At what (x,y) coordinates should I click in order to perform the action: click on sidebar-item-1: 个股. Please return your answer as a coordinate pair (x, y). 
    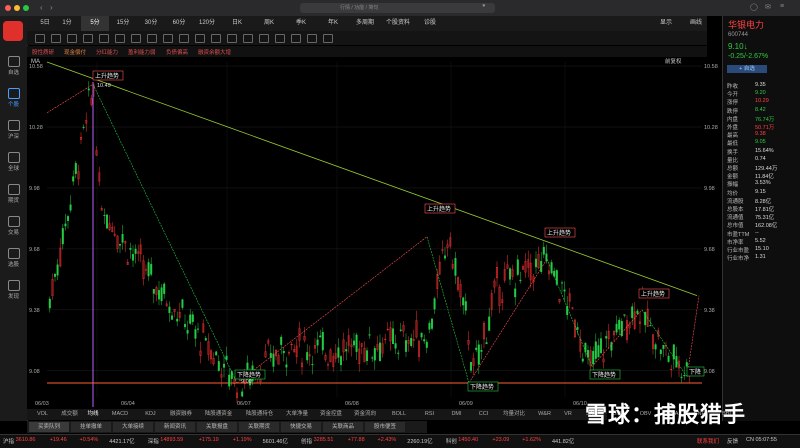
    Looking at the image, I should click on (13, 98).